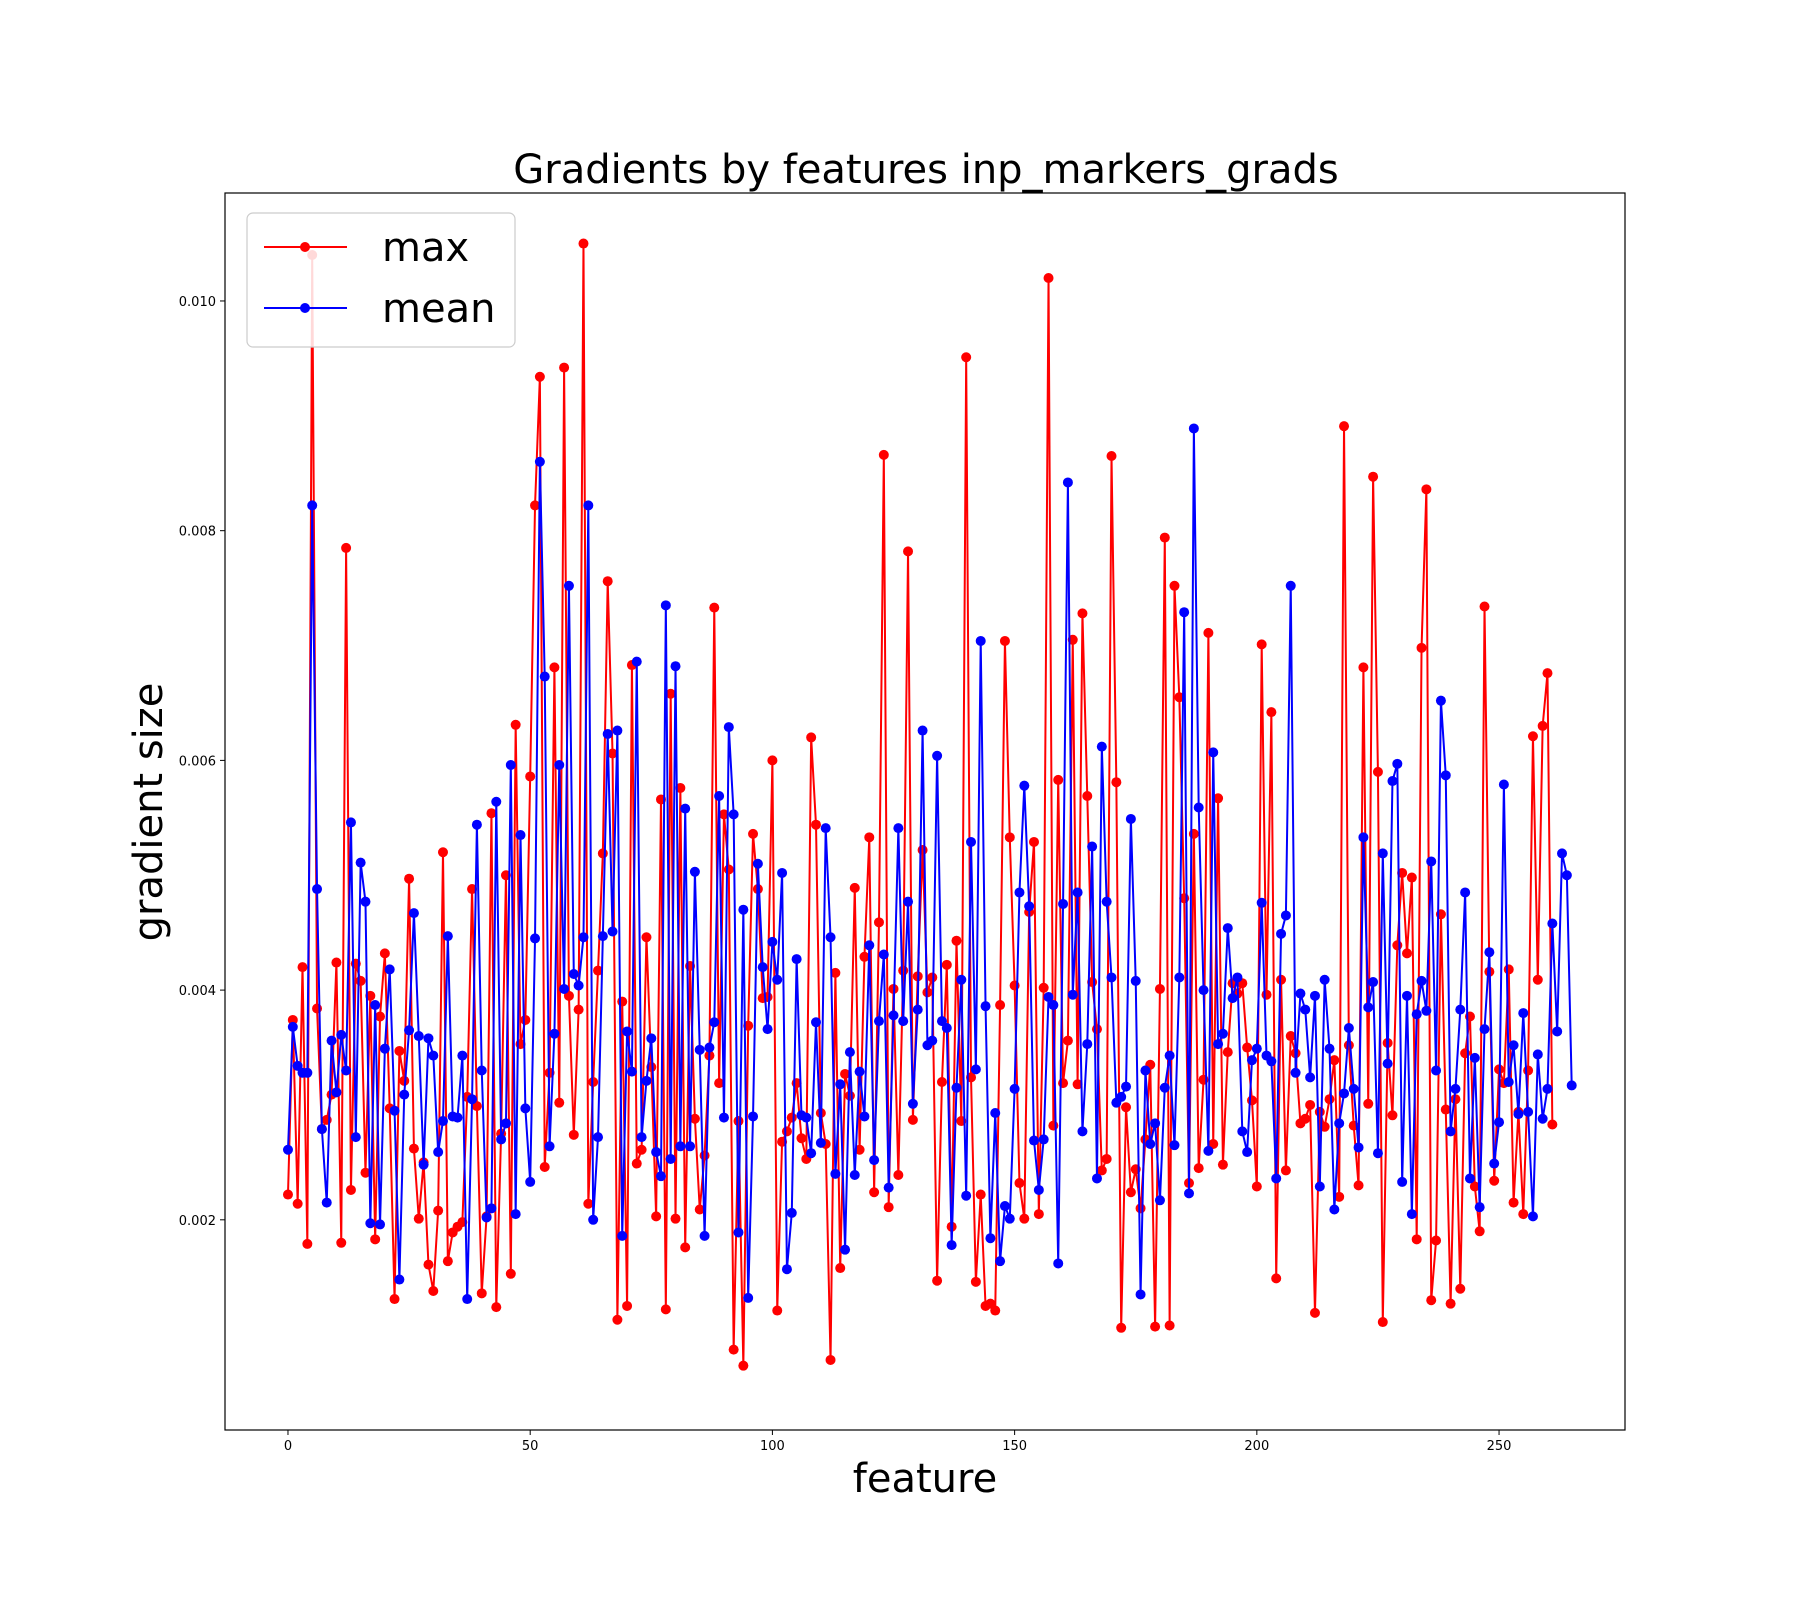 The image size is (1800, 1600). Describe the element at coordinates (288, 1446) in the screenshot. I see `x-tick-label: 0` at that location.